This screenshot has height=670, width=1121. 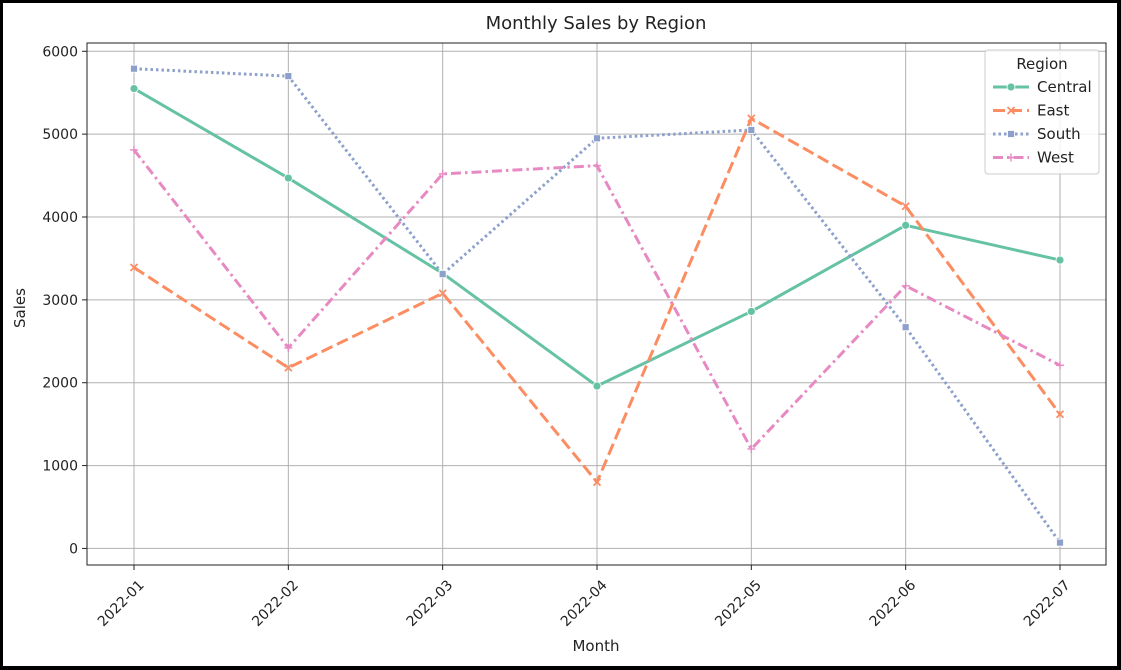 I want to click on legend-marker-central, so click(x=1011, y=87).